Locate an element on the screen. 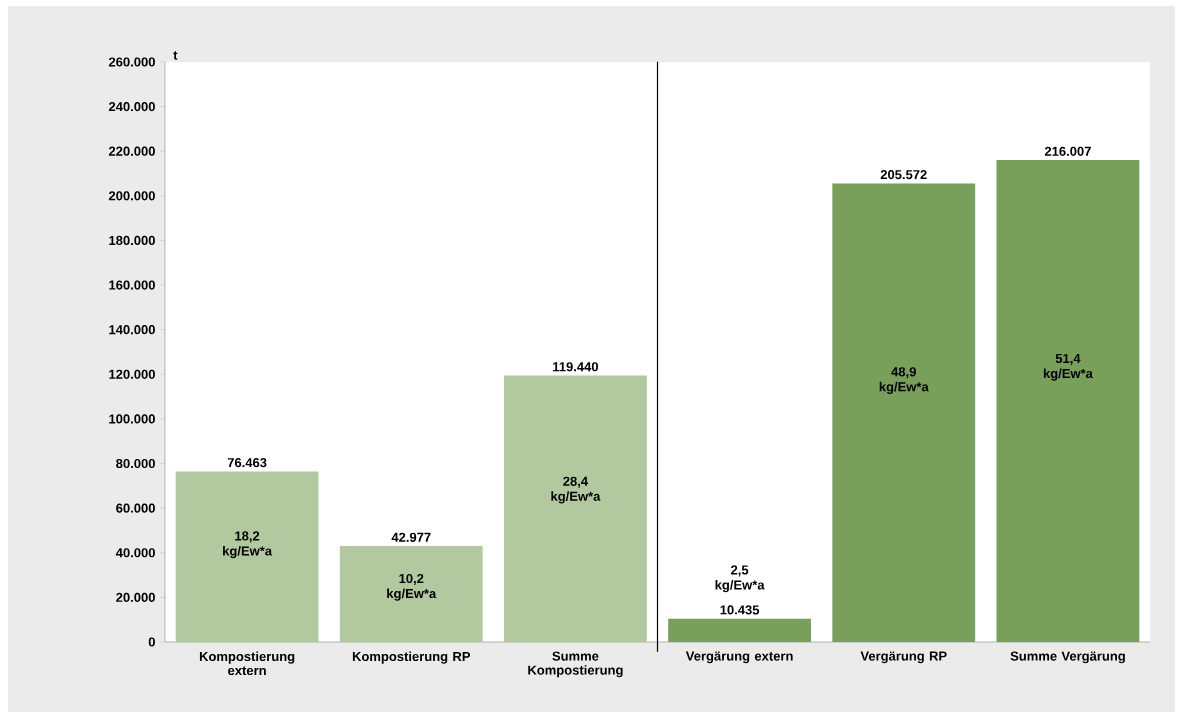  x-tick-label: Summe Kompostierung is located at coordinates (575, 664).